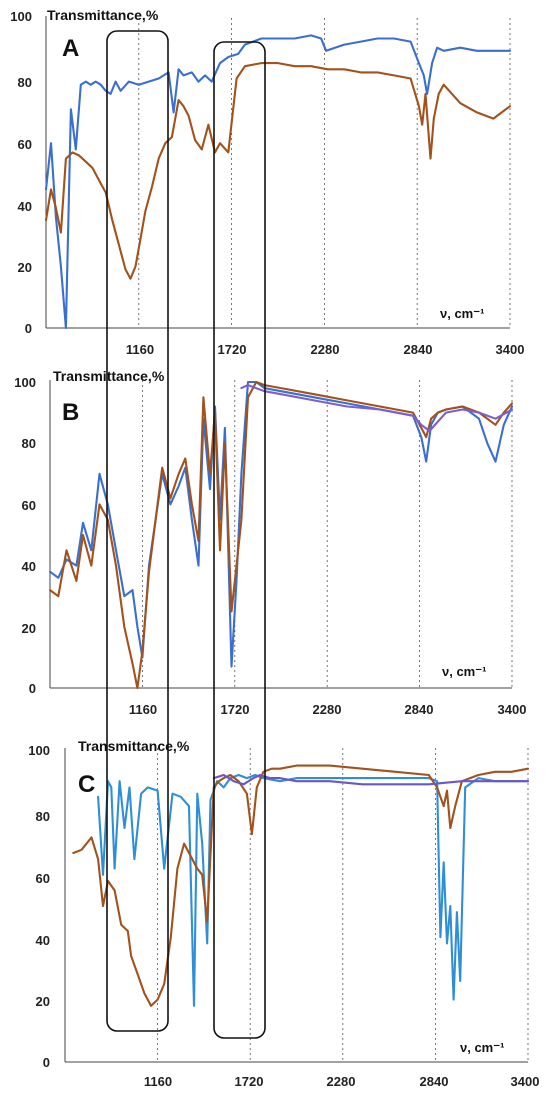 This screenshot has height=1094, width=550. What do you see at coordinates (43, 878) in the screenshot?
I see `panel-c-ytick-60: 60` at bounding box center [43, 878].